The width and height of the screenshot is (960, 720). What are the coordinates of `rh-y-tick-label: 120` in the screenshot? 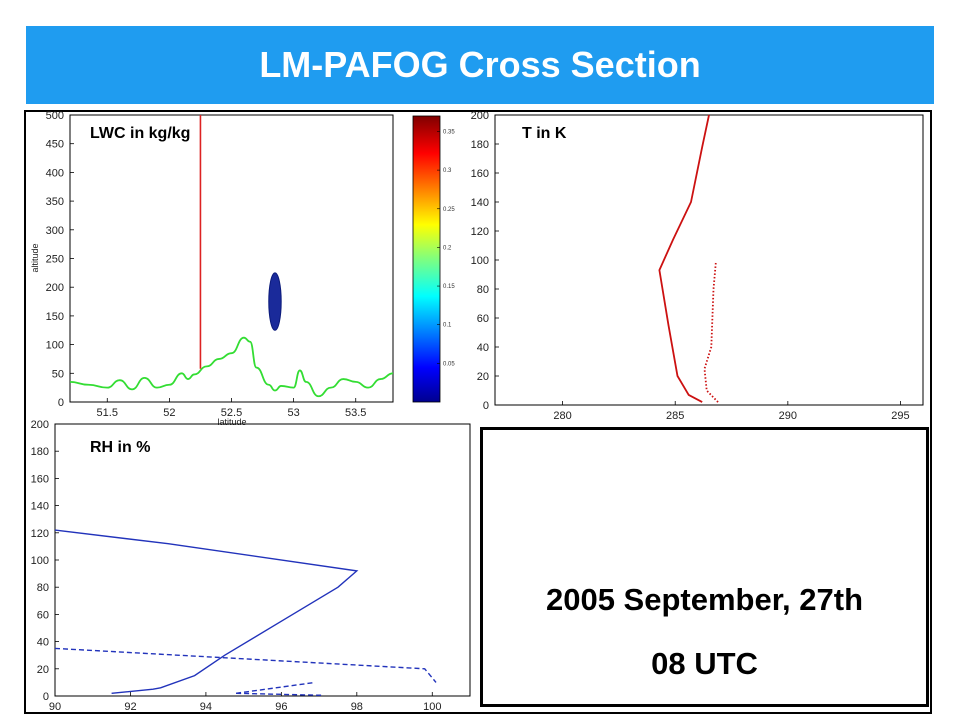 It's located at (40, 534).